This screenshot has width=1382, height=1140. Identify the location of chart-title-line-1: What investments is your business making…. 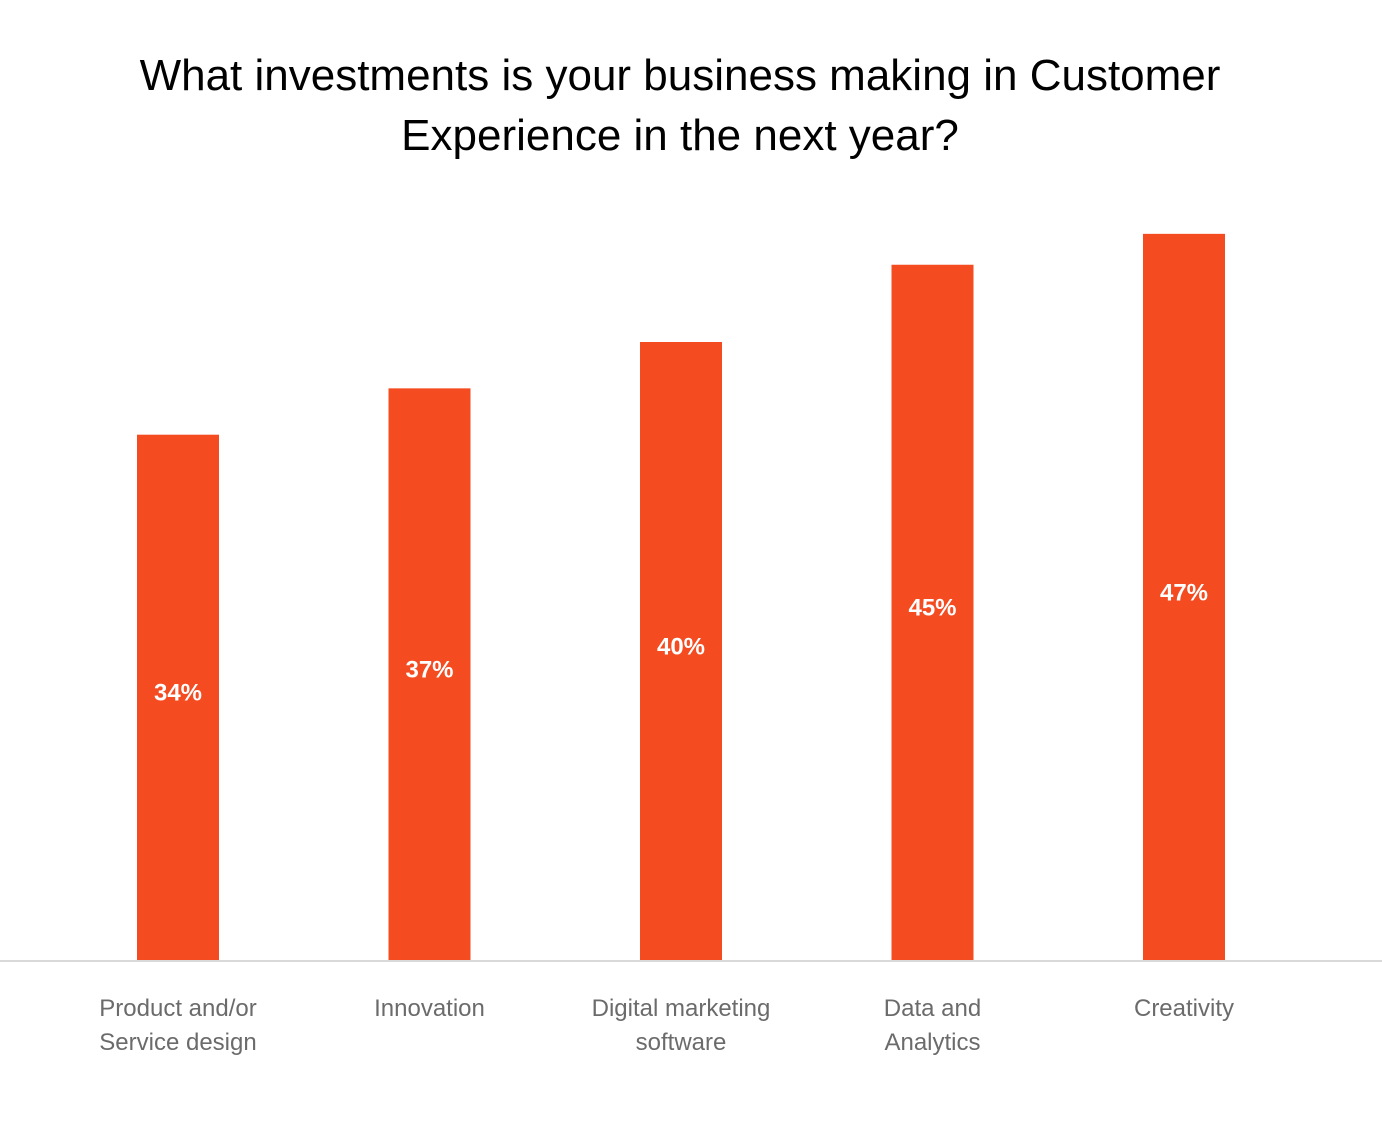
(680, 75).